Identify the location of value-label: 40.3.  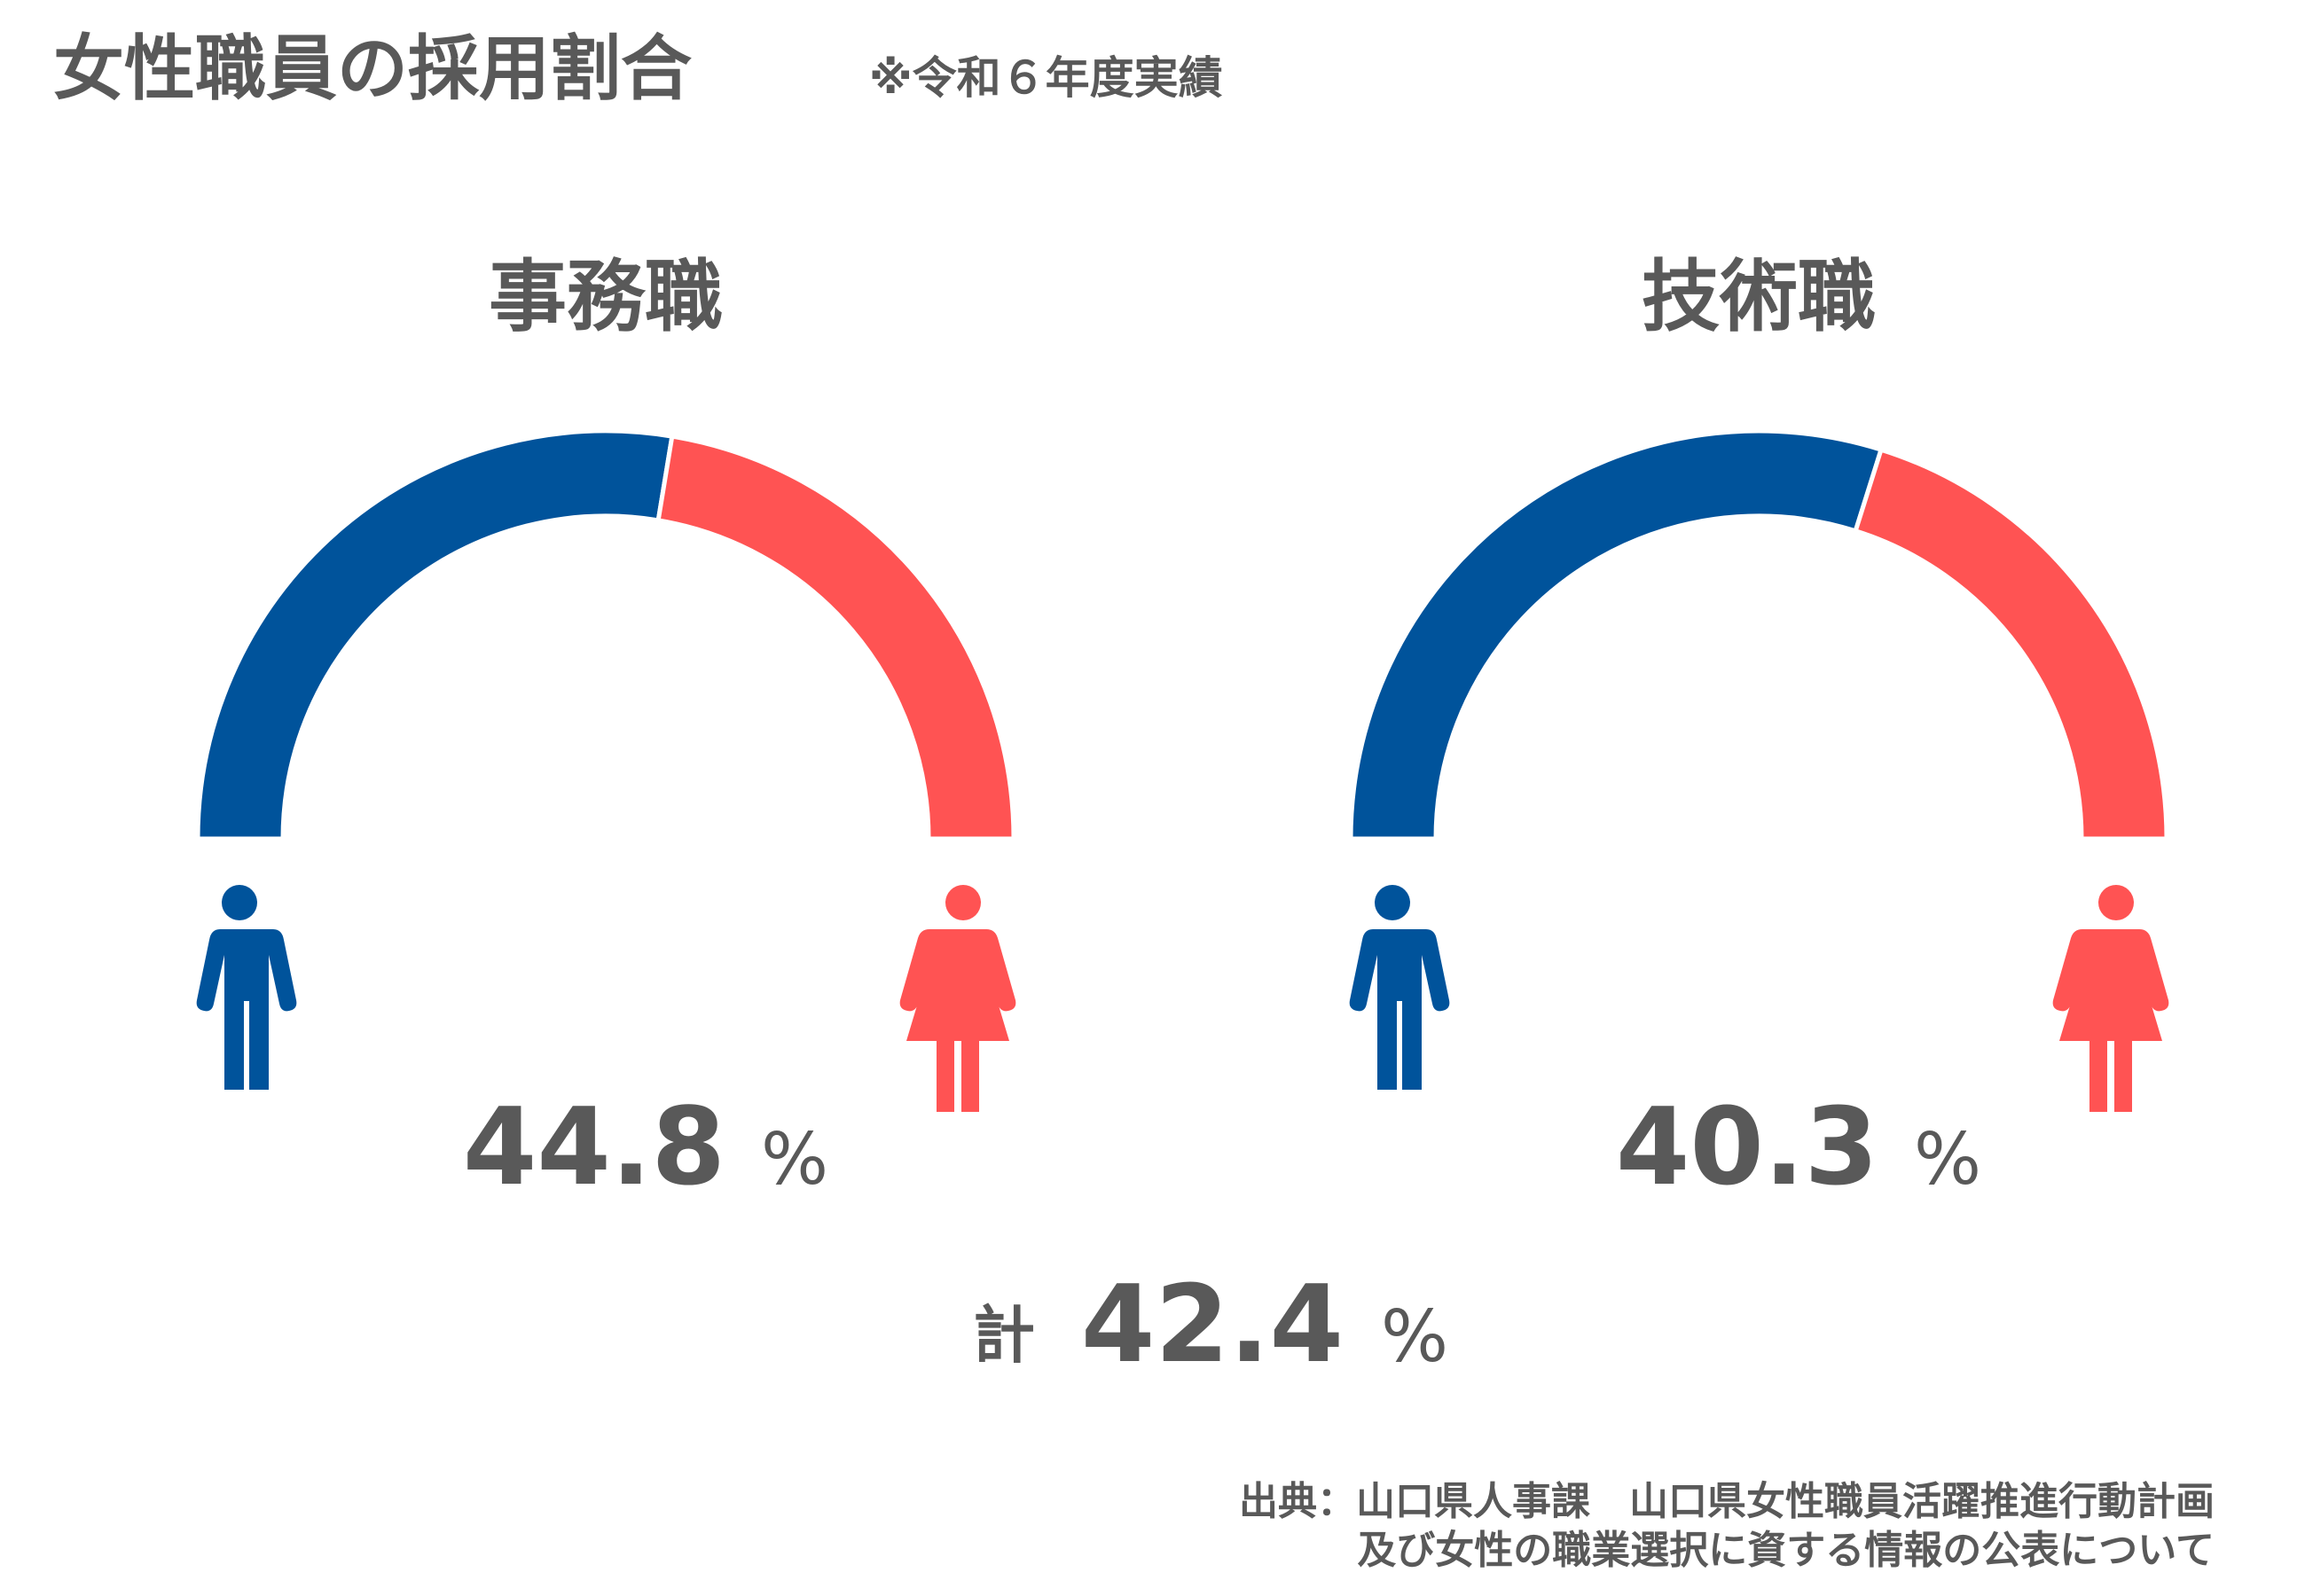
(1747, 1147).